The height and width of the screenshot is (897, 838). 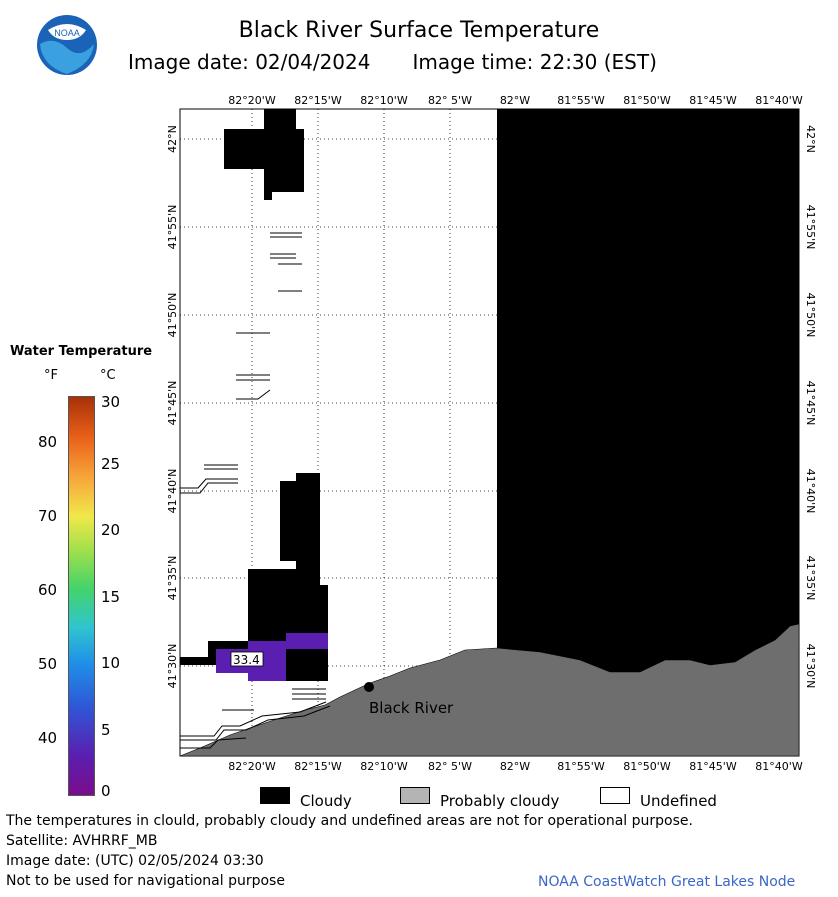 What do you see at coordinates (82, 841) in the screenshot?
I see `satellite-text: Satellite: AVHRRF_MB` at bounding box center [82, 841].